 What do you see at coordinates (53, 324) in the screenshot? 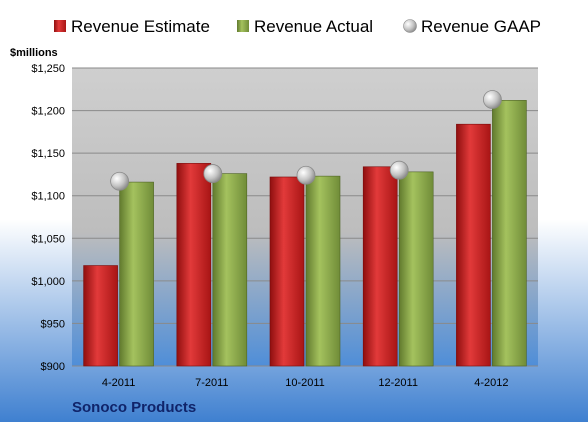
I see `y-tick-label: $950` at bounding box center [53, 324].